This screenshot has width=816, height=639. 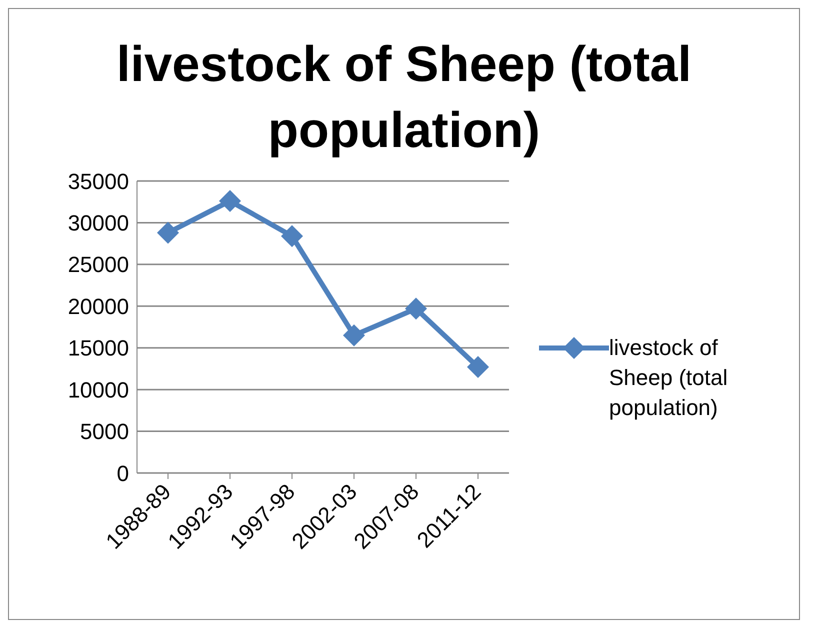 I want to click on y-tick-label: 35000, so click(x=98, y=181).